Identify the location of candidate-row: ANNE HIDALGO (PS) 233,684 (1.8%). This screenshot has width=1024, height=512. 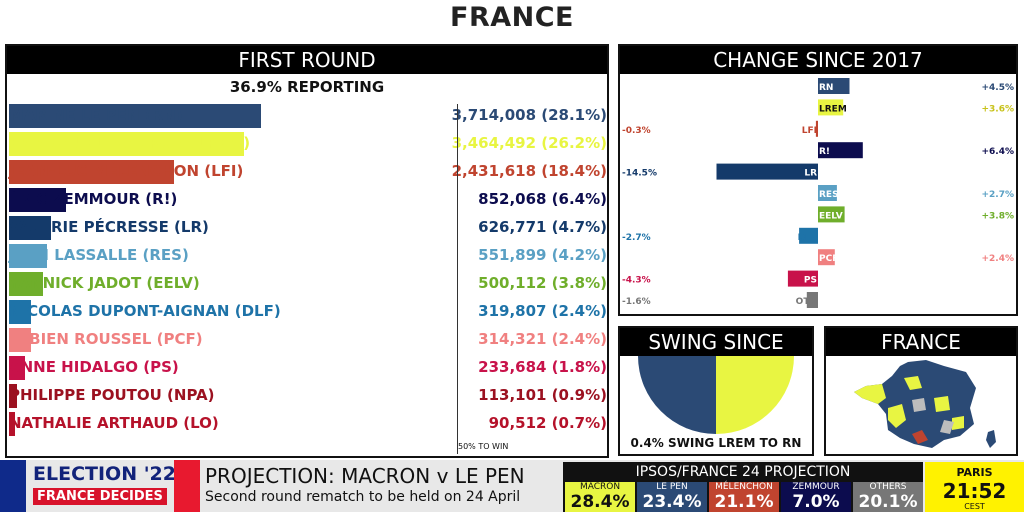
(308, 368).